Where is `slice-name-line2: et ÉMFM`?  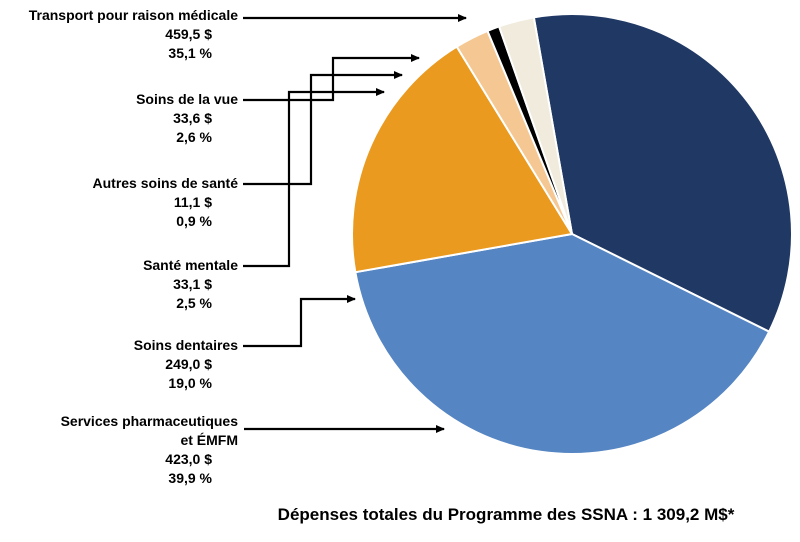 slice-name-line2: et ÉMFM is located at coordinates (209, 440).